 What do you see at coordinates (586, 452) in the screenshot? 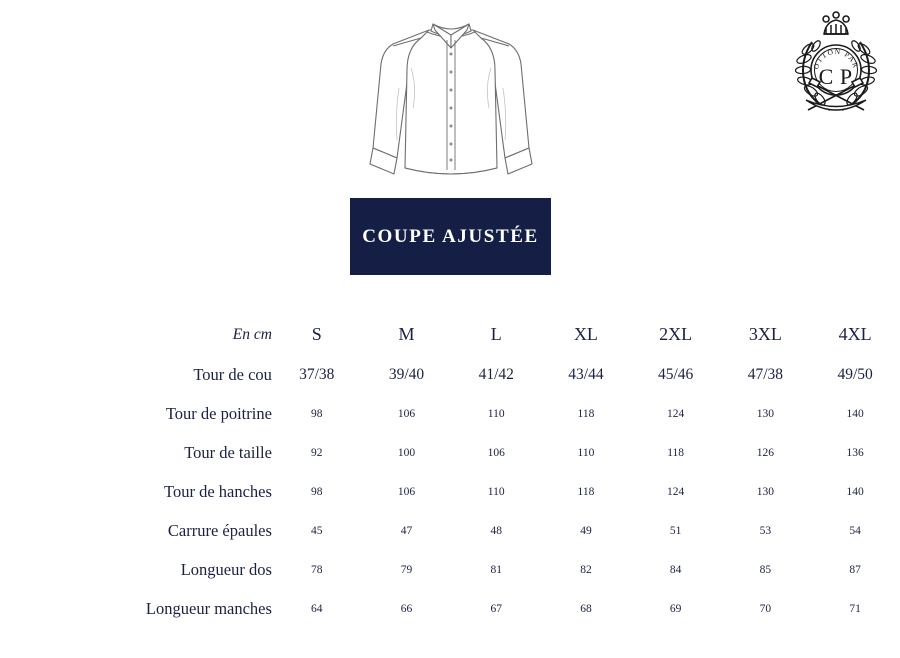
I see `cell-waist-xl: 110` at bounding box center [586, 452].